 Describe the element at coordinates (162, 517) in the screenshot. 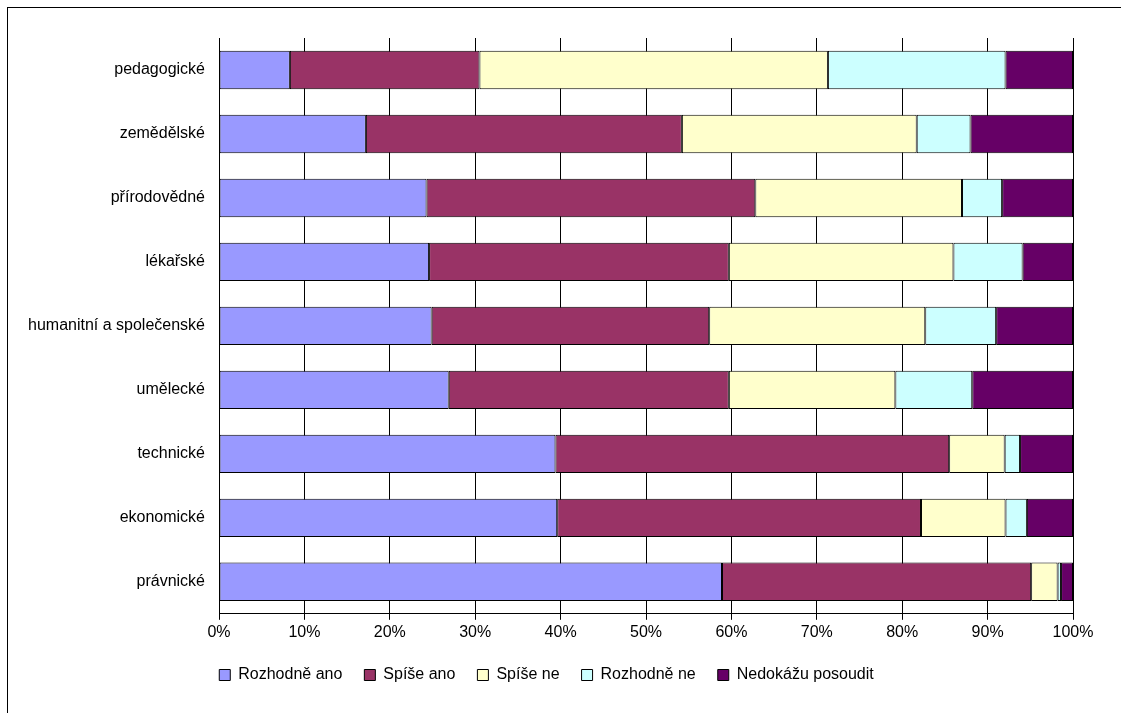

I see `y-tick-label: ekonomické` at that location.